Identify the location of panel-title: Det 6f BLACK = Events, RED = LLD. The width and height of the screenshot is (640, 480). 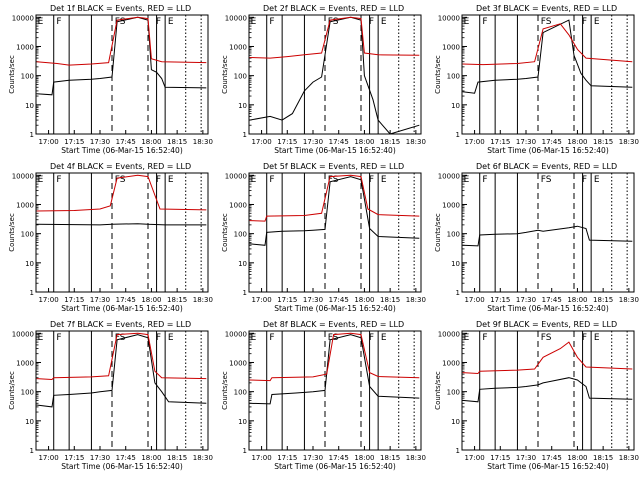
(546, 166).